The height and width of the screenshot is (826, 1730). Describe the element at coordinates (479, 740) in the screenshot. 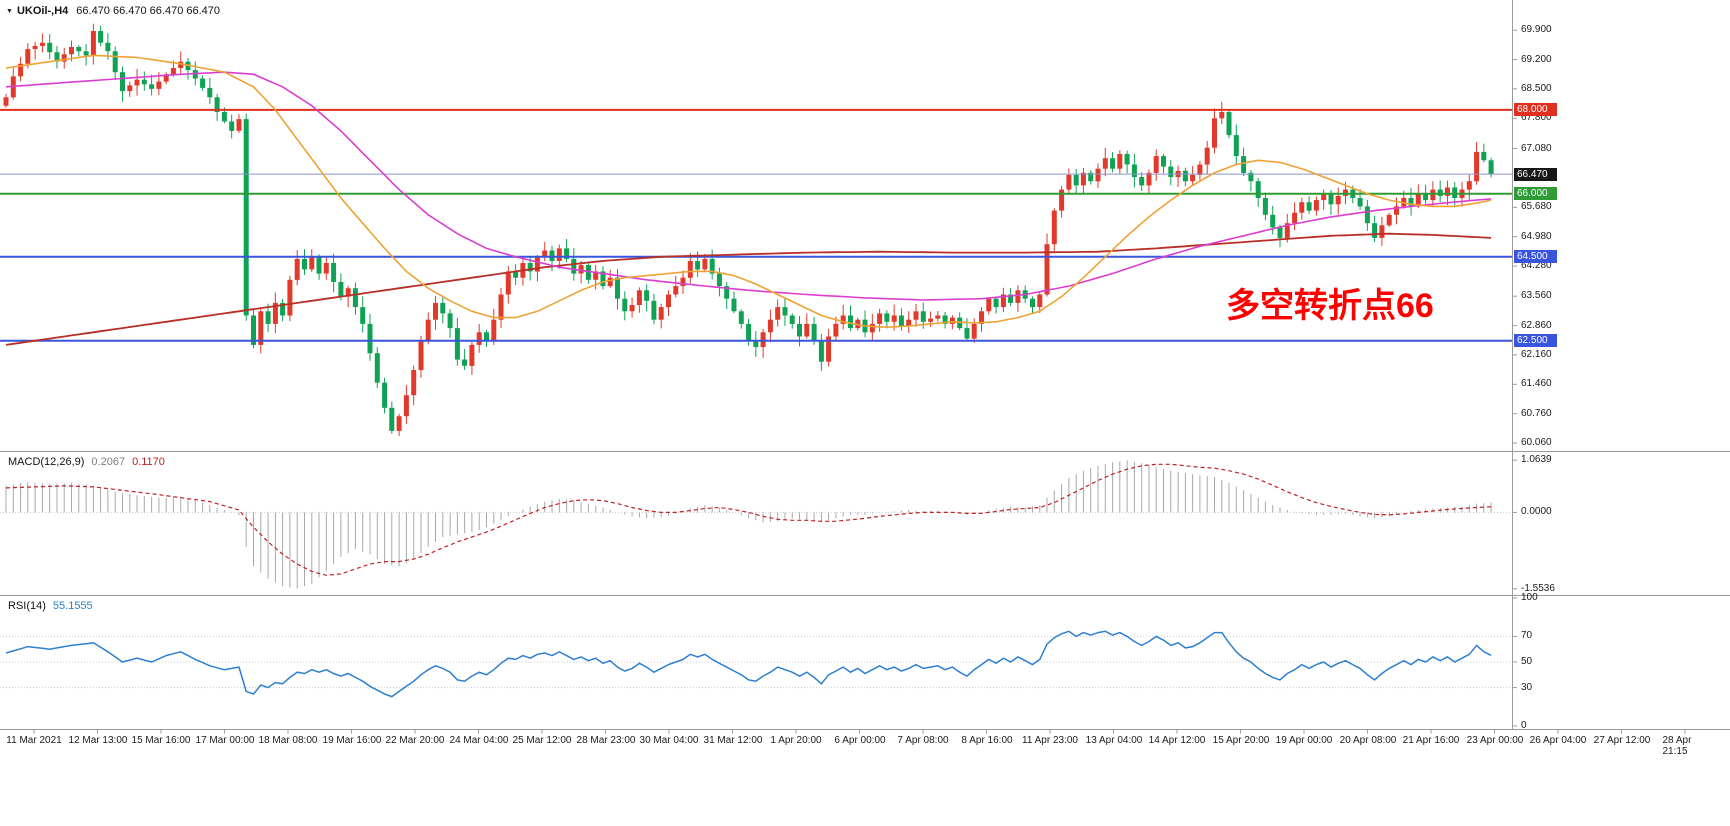

I see `time-axis-label: 24 Mar 04:00` at that location.